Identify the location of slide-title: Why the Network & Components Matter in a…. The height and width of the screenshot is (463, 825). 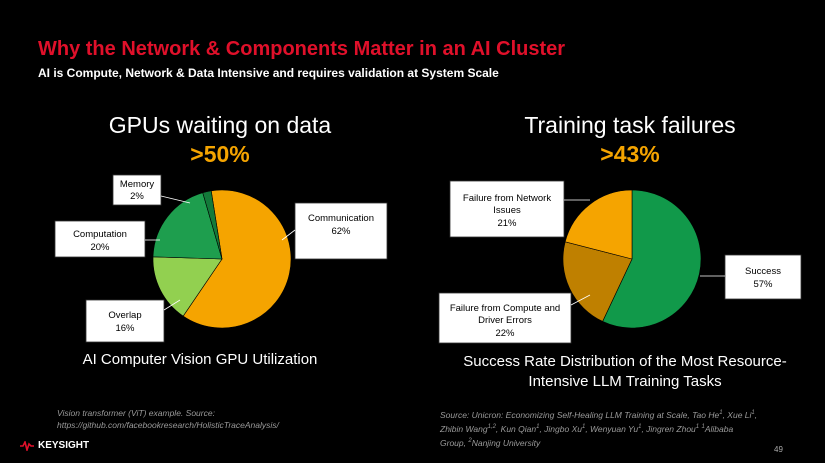
(302, 49).